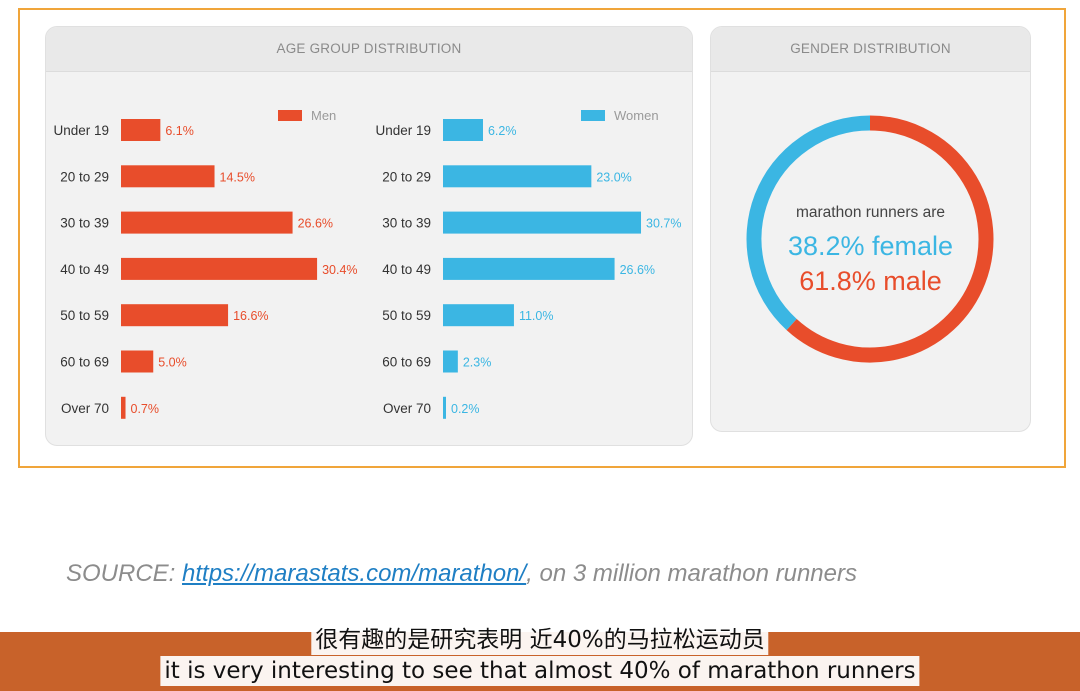 This screenshot has height=691, width=1080. Describe the element at coordinates (290, 115) in the screenshot. I see `legend-swatch-men` at that location.